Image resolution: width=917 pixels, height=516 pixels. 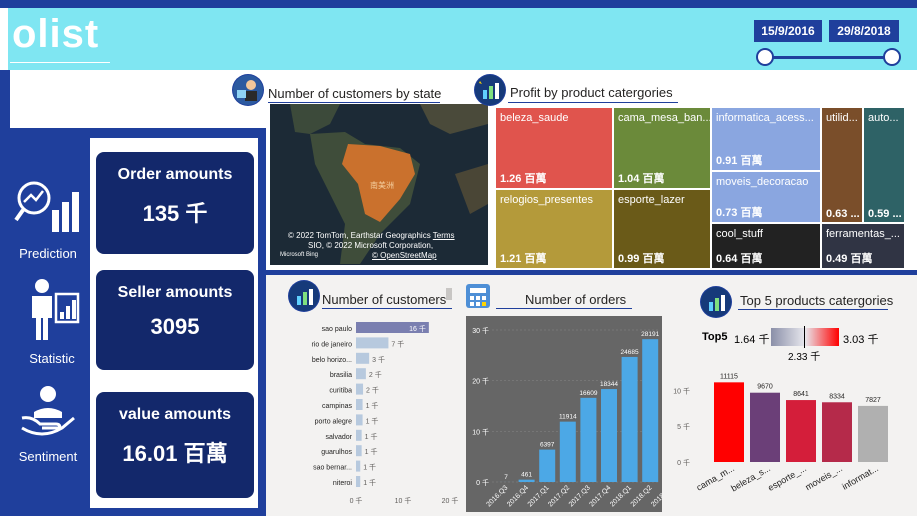 I want to click on treemap-cell: beleza_saude 1.26 百萬, so click(x=554, y=148).